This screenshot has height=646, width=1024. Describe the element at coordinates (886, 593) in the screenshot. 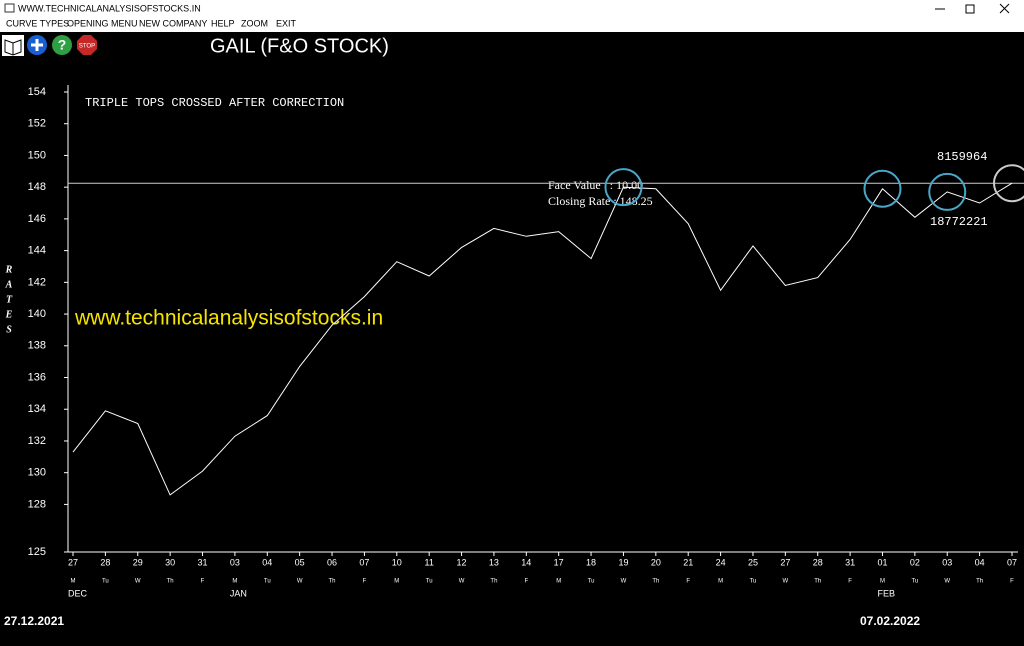

I see `month-label: FEB` at that location.